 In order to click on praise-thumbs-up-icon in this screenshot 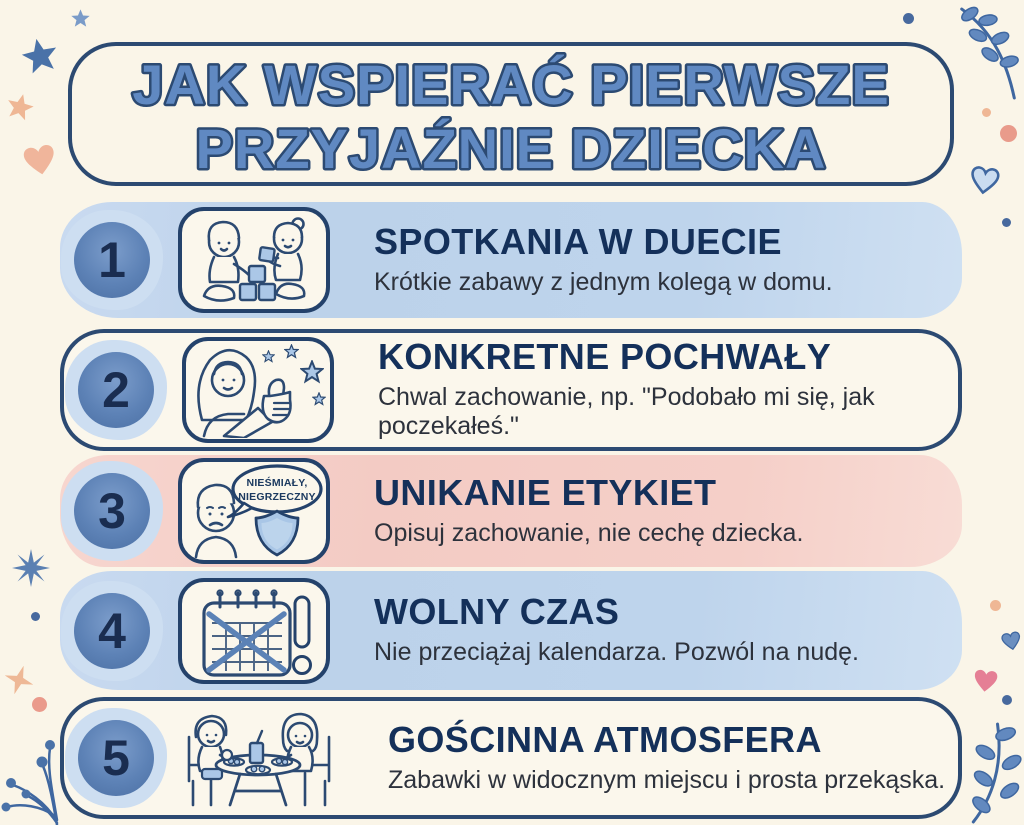, I will do `click(258, 390)`.